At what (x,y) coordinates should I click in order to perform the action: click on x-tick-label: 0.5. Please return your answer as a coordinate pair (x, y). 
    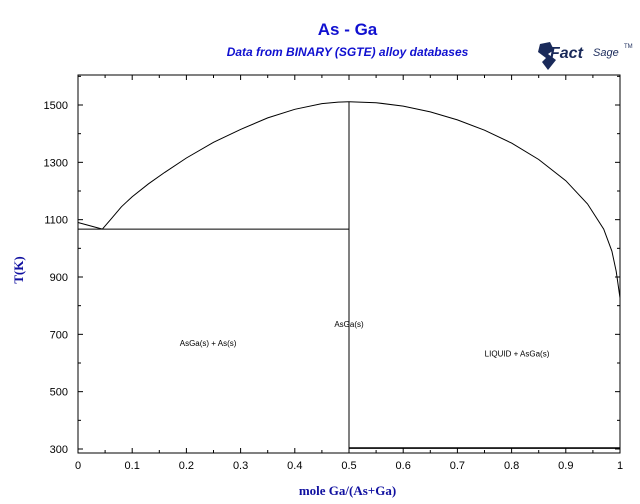
    Looking at the image, I should click on (348, 466).